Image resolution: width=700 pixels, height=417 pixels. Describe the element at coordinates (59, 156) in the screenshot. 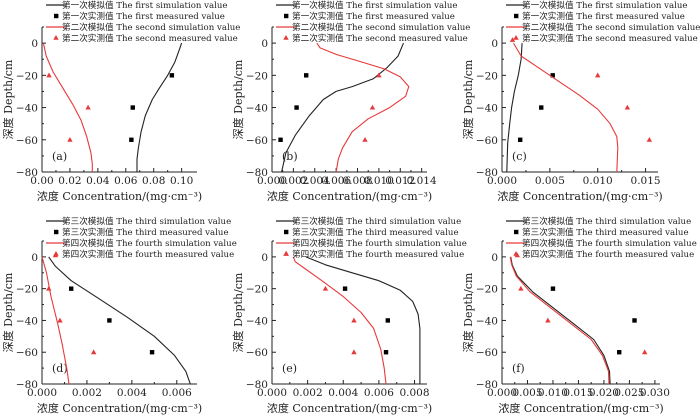

I see `panel-label: (a)` at that location.